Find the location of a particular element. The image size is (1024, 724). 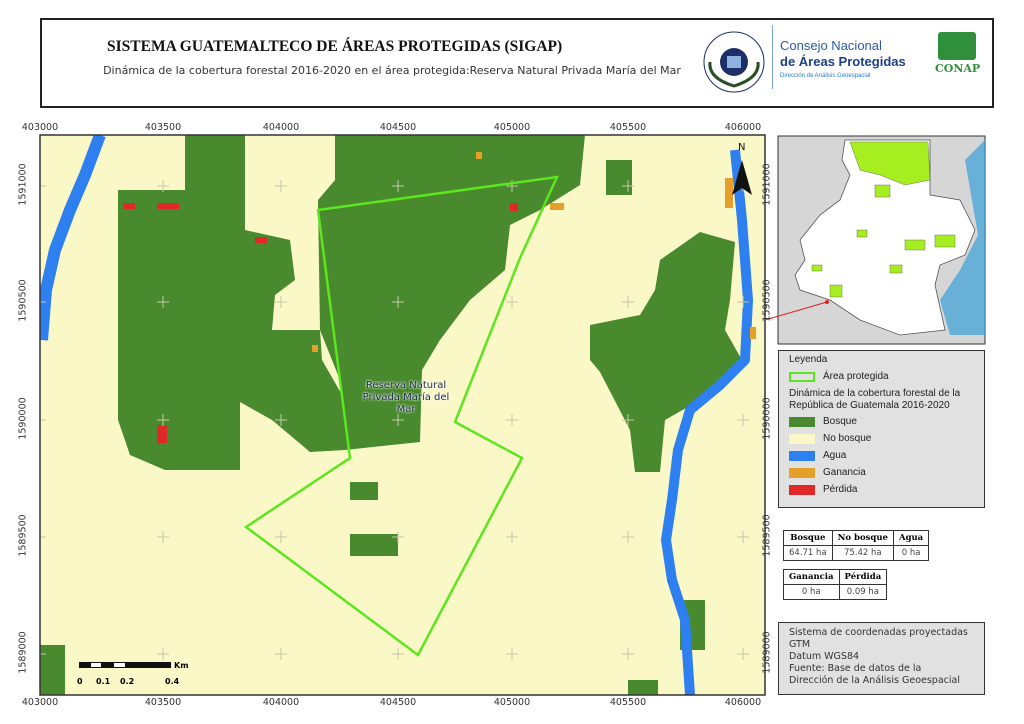

value-perdida: 0.09 ha is located at coordinates (863, 592).